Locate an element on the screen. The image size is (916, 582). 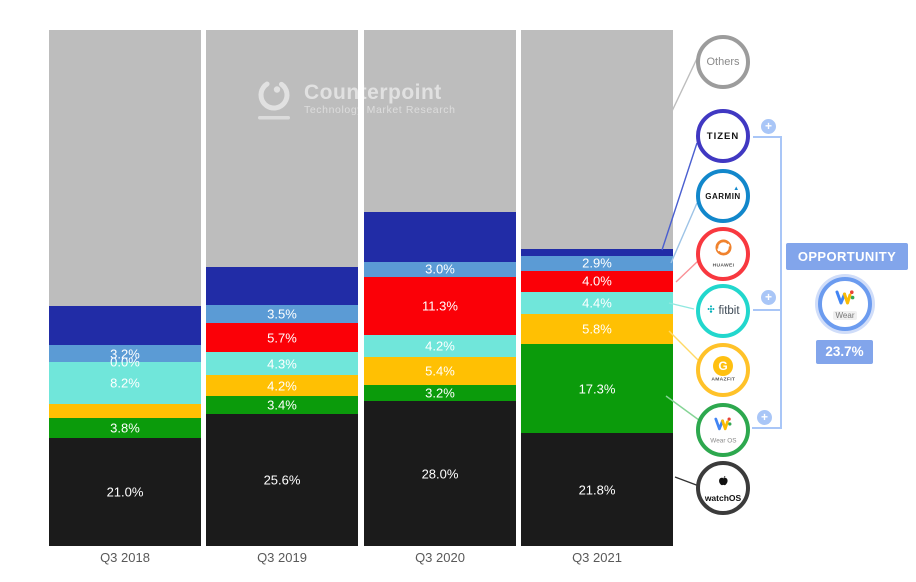
amazfit-logo-icon: G is located at coordinates (723, 365).